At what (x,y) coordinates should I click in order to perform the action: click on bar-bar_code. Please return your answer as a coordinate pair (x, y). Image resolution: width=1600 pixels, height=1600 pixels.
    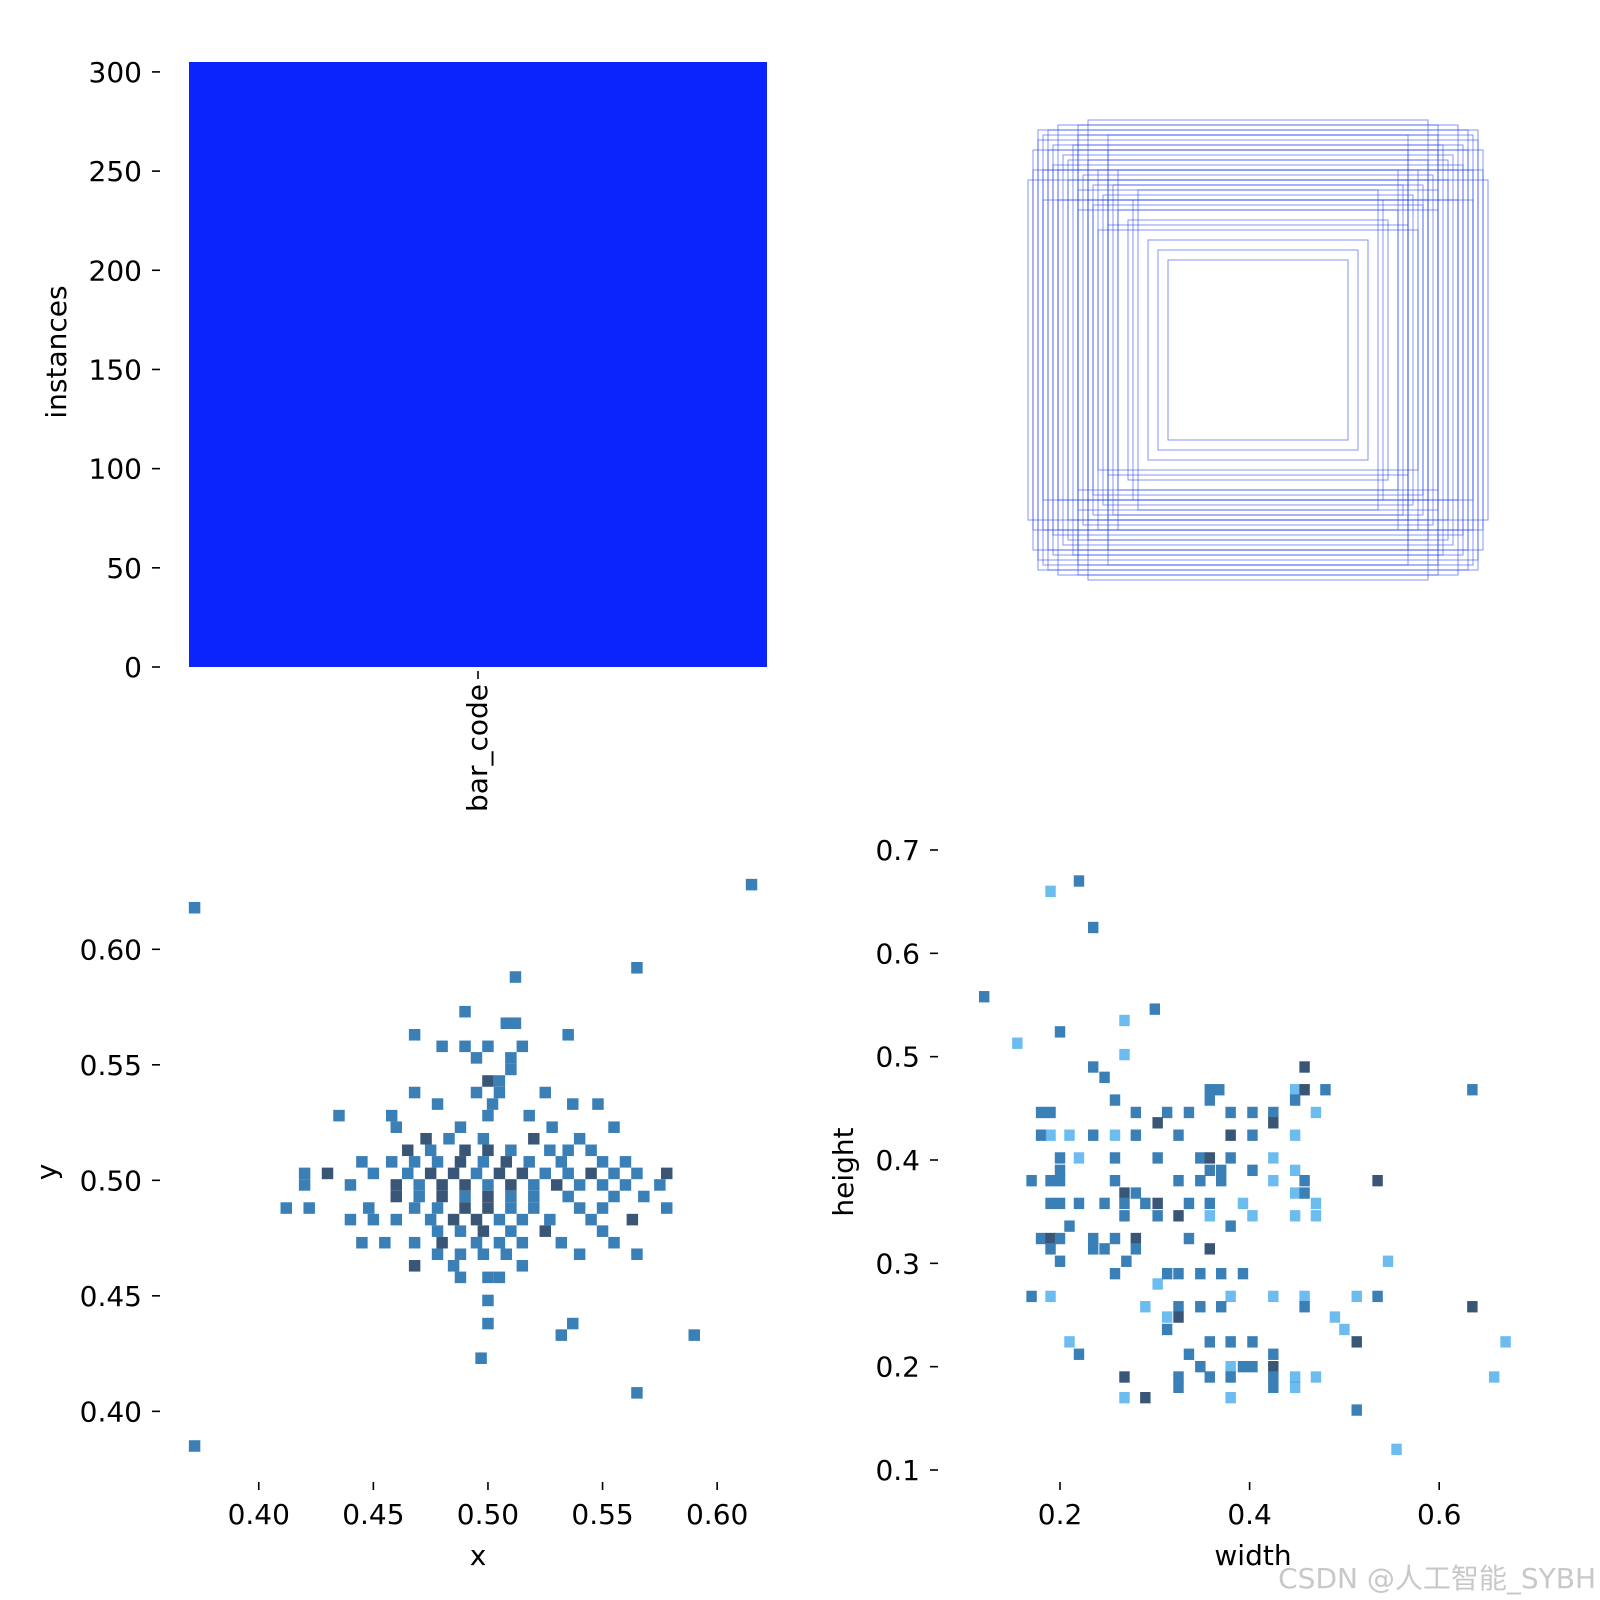
    Looking at the image, I should click on (478, 364).